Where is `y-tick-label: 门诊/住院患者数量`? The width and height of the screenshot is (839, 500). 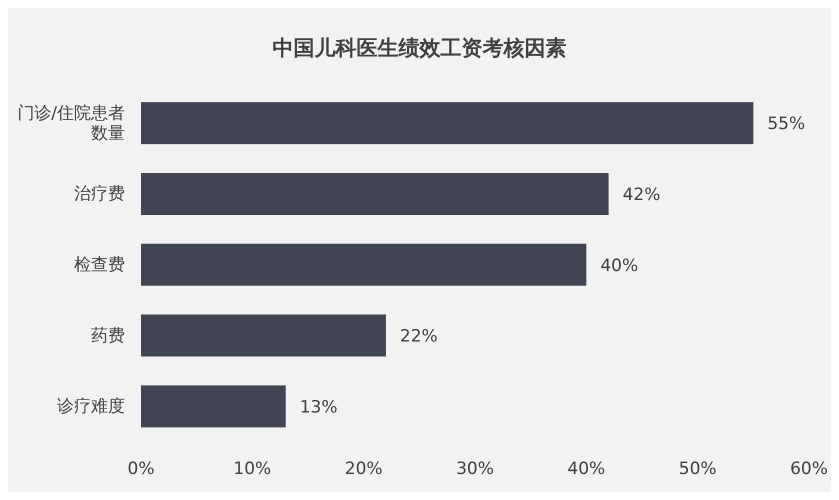
y-tick-label: 门诊/住院患者数量 is located at coordinates (71, 123).